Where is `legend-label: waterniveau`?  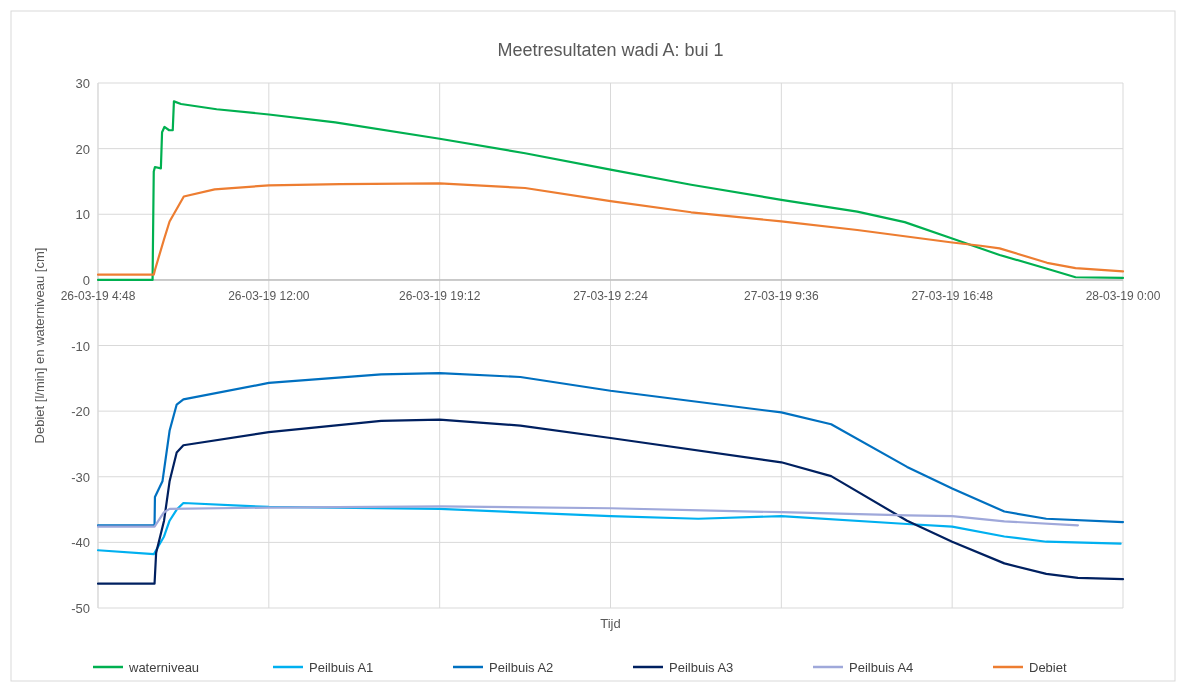 legend-label: waterniveau is located at coordinates (164, 667).